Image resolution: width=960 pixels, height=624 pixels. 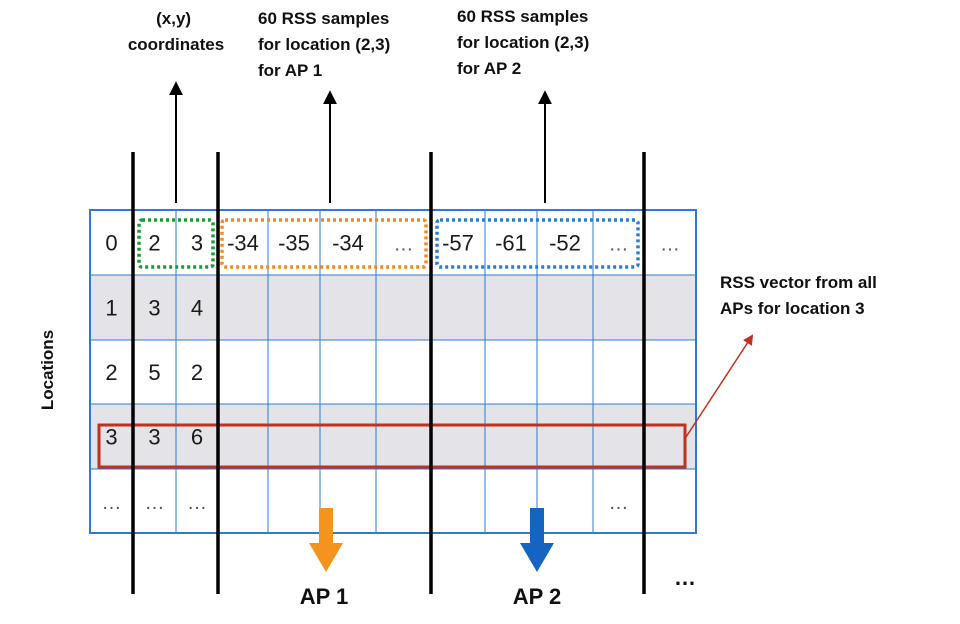 I want to click on rss-vector-pointer-arrow, so click(x=719, y=386).